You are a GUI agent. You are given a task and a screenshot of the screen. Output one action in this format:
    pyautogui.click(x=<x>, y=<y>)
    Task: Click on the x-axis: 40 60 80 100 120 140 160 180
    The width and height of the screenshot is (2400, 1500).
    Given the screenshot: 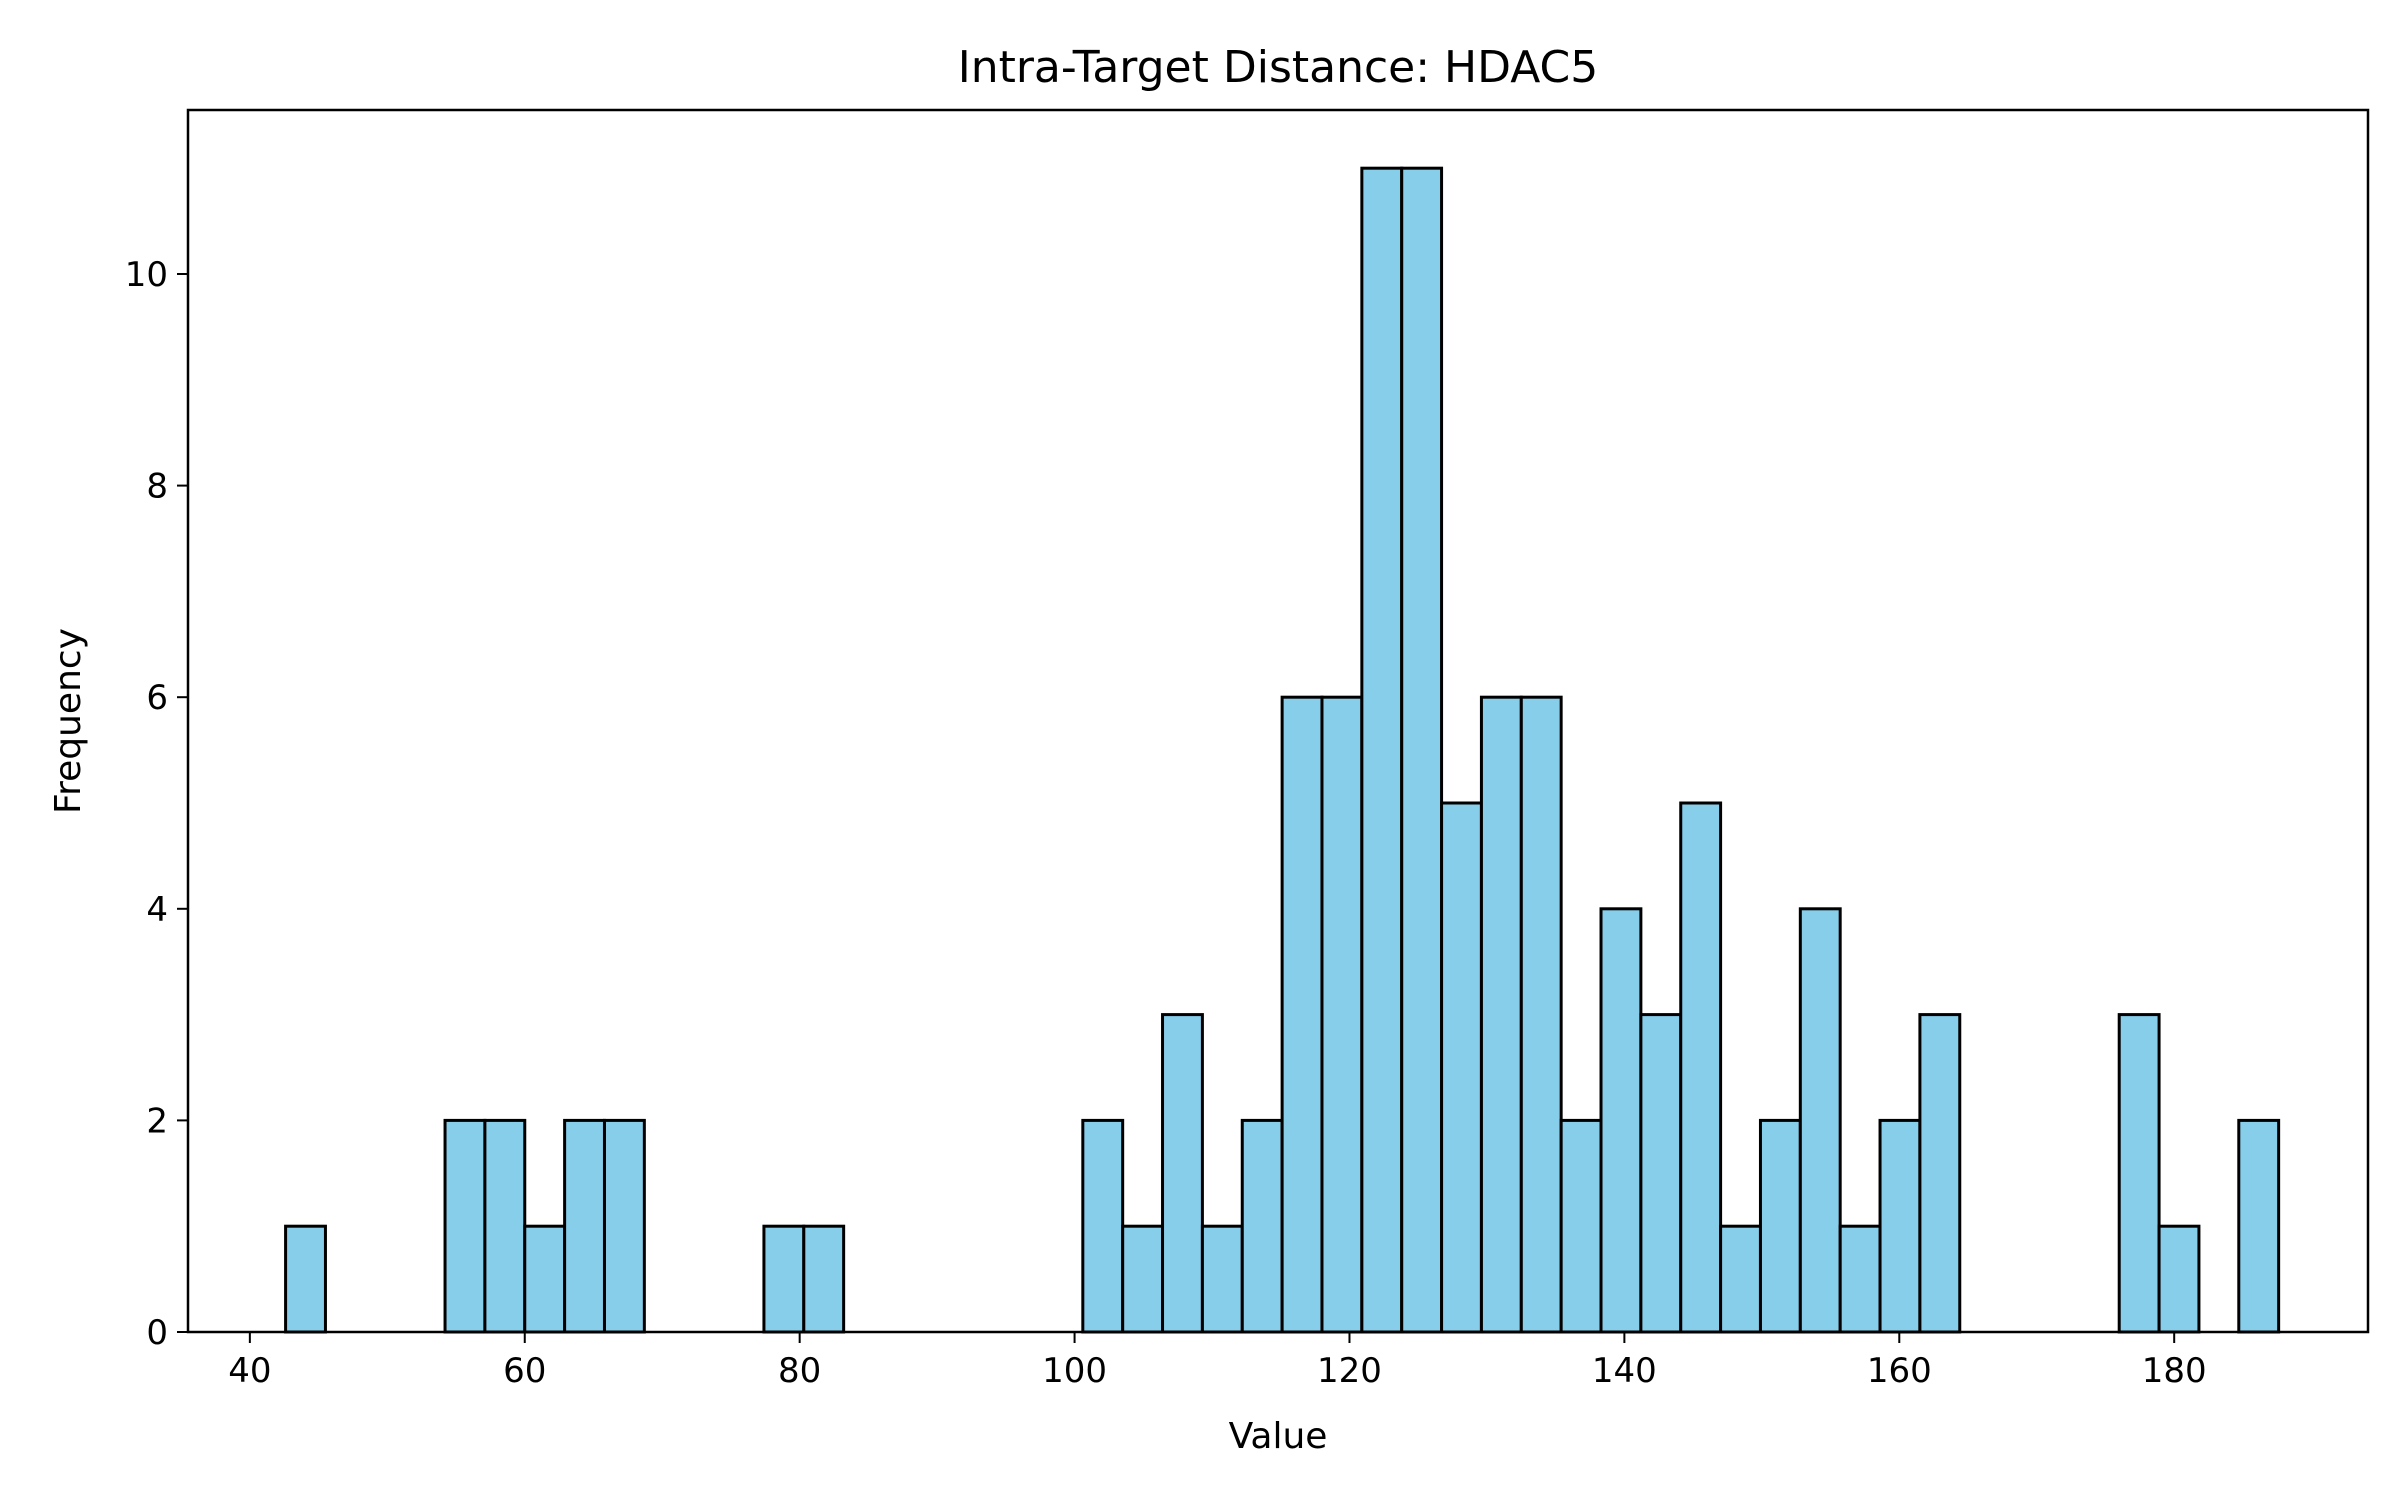 What is the action you would take?
    pyautogui.click(x=1217, y=1361)
    